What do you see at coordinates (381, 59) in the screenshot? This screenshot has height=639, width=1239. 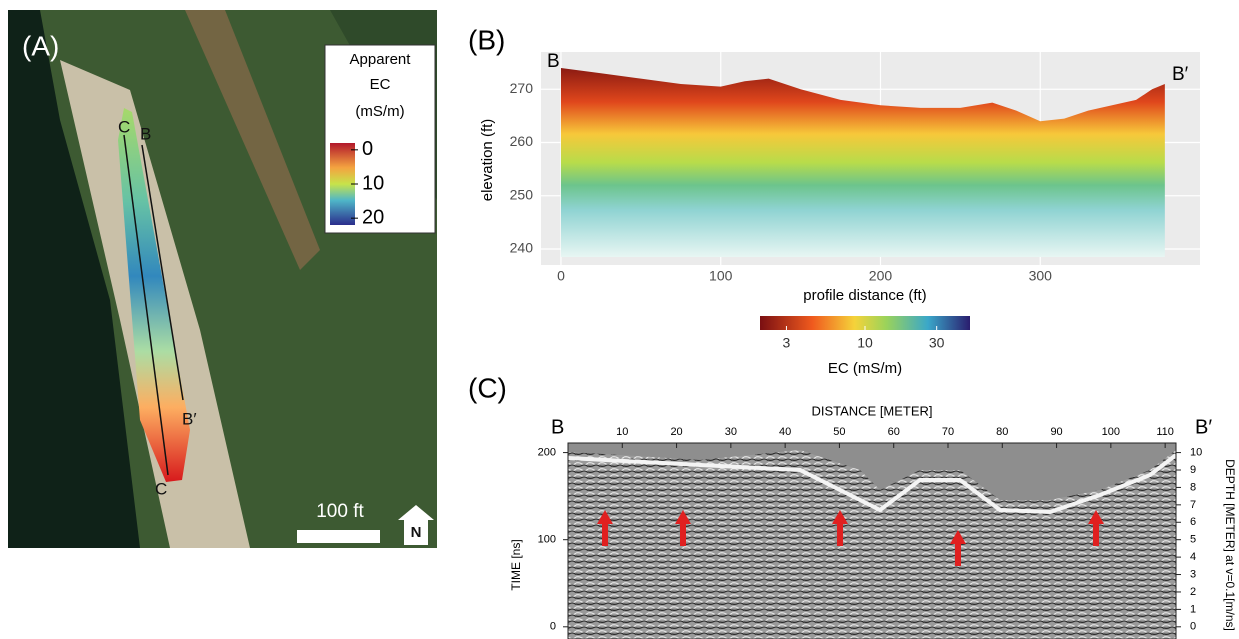 I see `legend-title: Apparent` at bounding box center [381, 59].